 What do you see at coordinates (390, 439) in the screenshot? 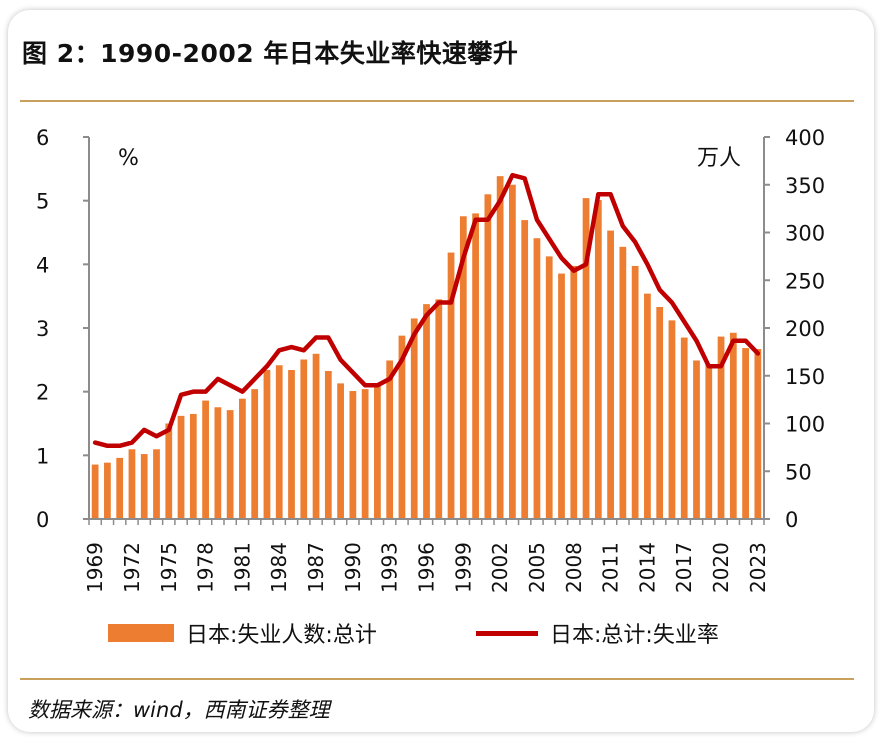
I see `bar-1993` at bounding box center [390, 439].